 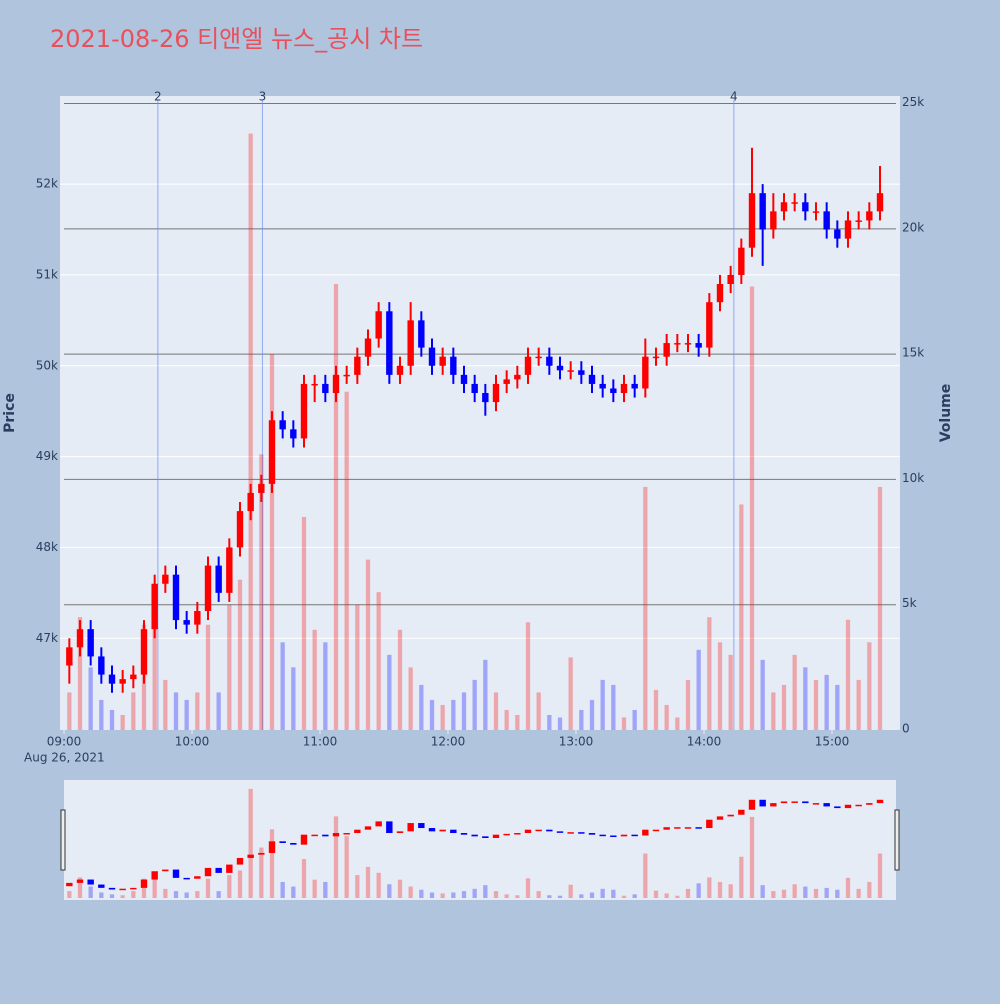 What do you see at coordinates (192, 742) in the screenshot?
I see `x-tick-label: 10:00` at bounding box center [192, 742].